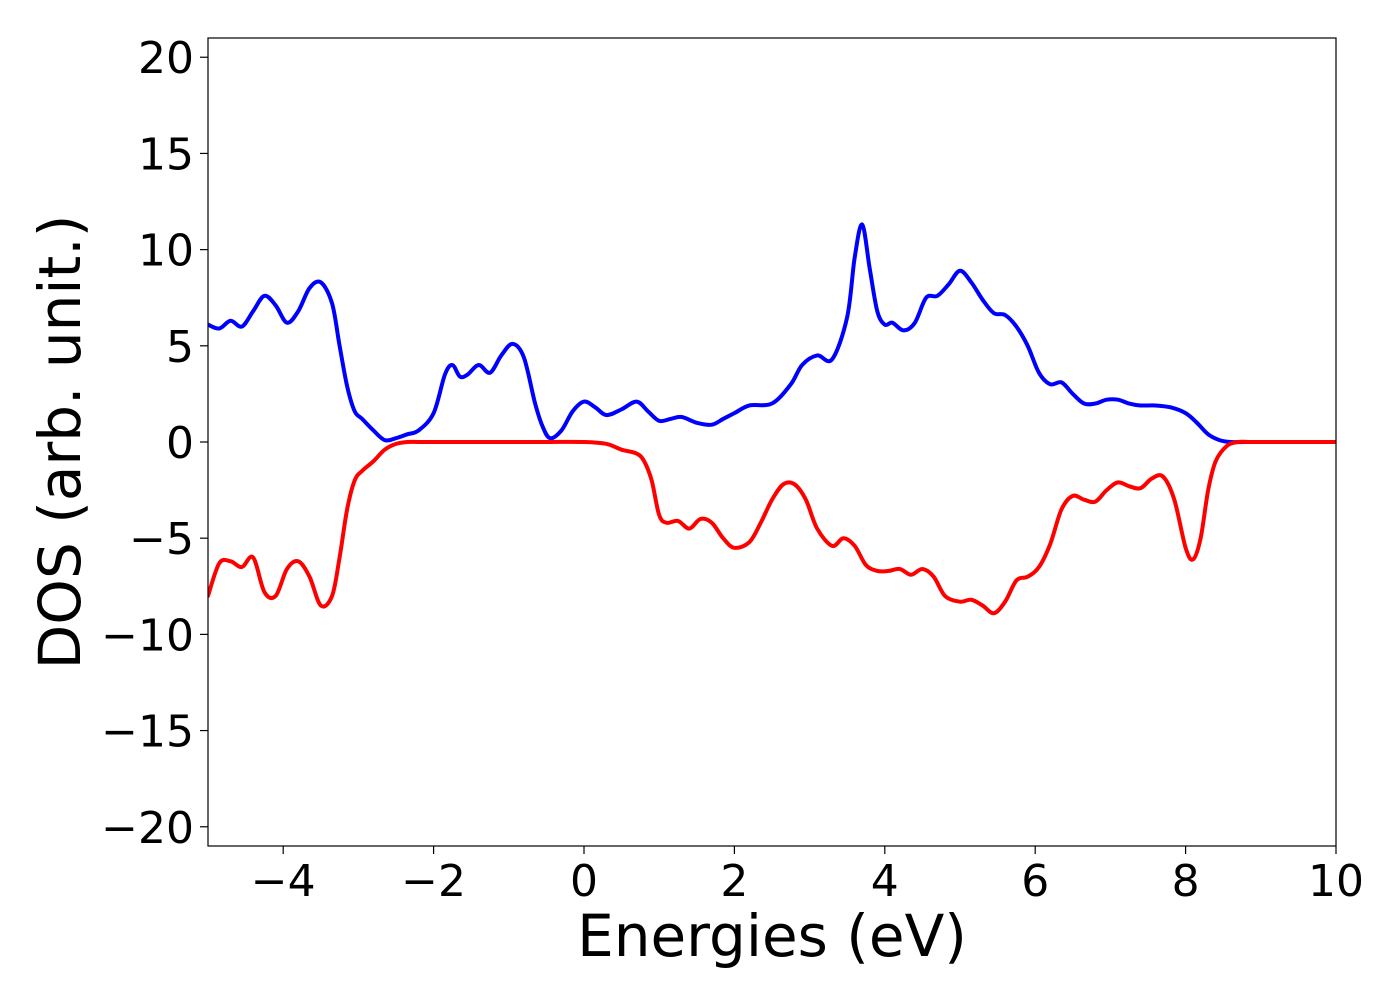 The height and width of the screenshot is (1000, 1400). What do you see at coordinates (161, 539) in the screenshot?
I see `y-tick-label: −5` at bounding box center [161, 539].